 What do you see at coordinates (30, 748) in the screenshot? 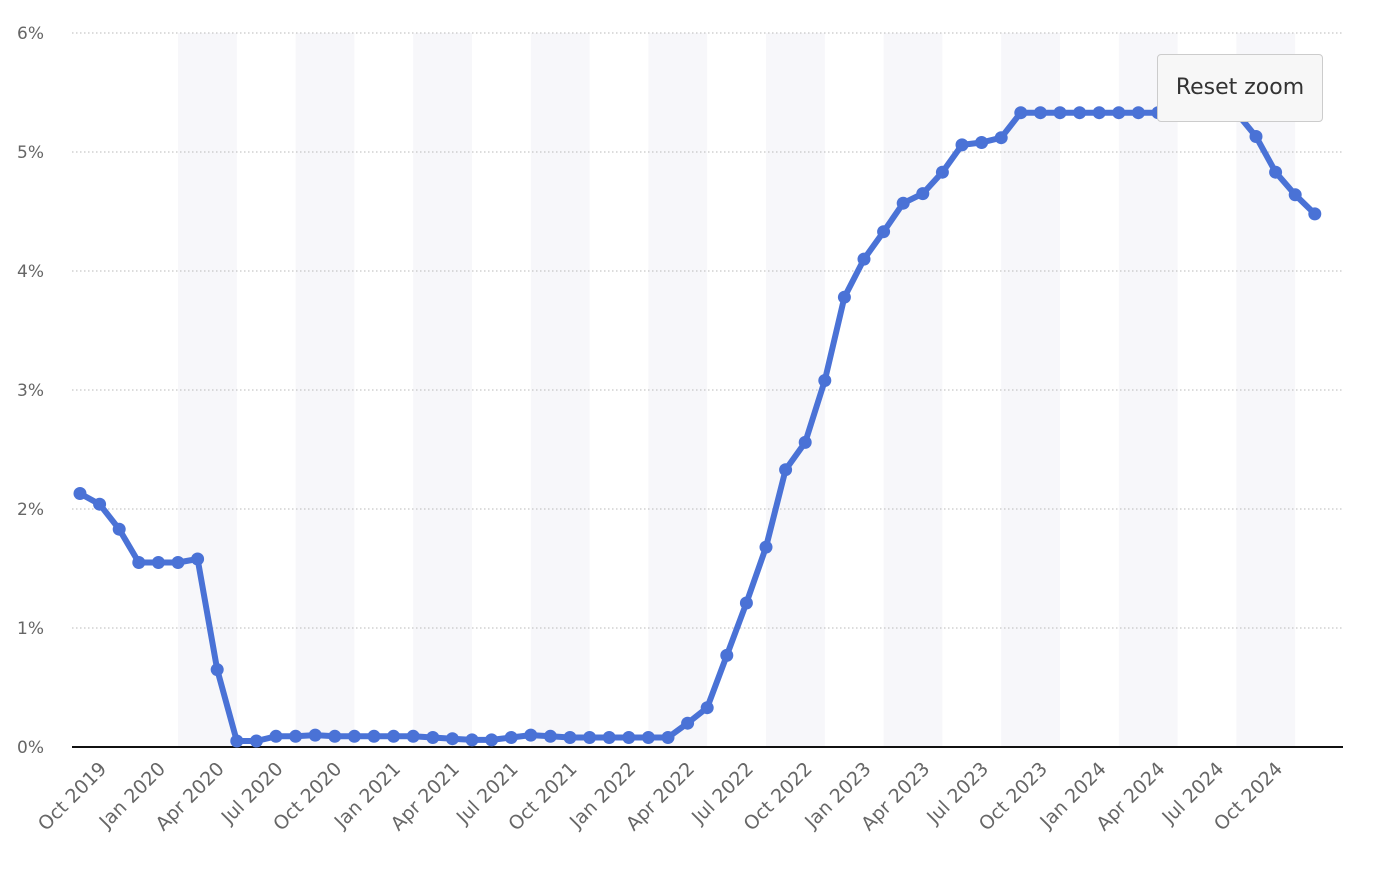
I see `y-tick-label: 0%` at bounding box center [30, 748].